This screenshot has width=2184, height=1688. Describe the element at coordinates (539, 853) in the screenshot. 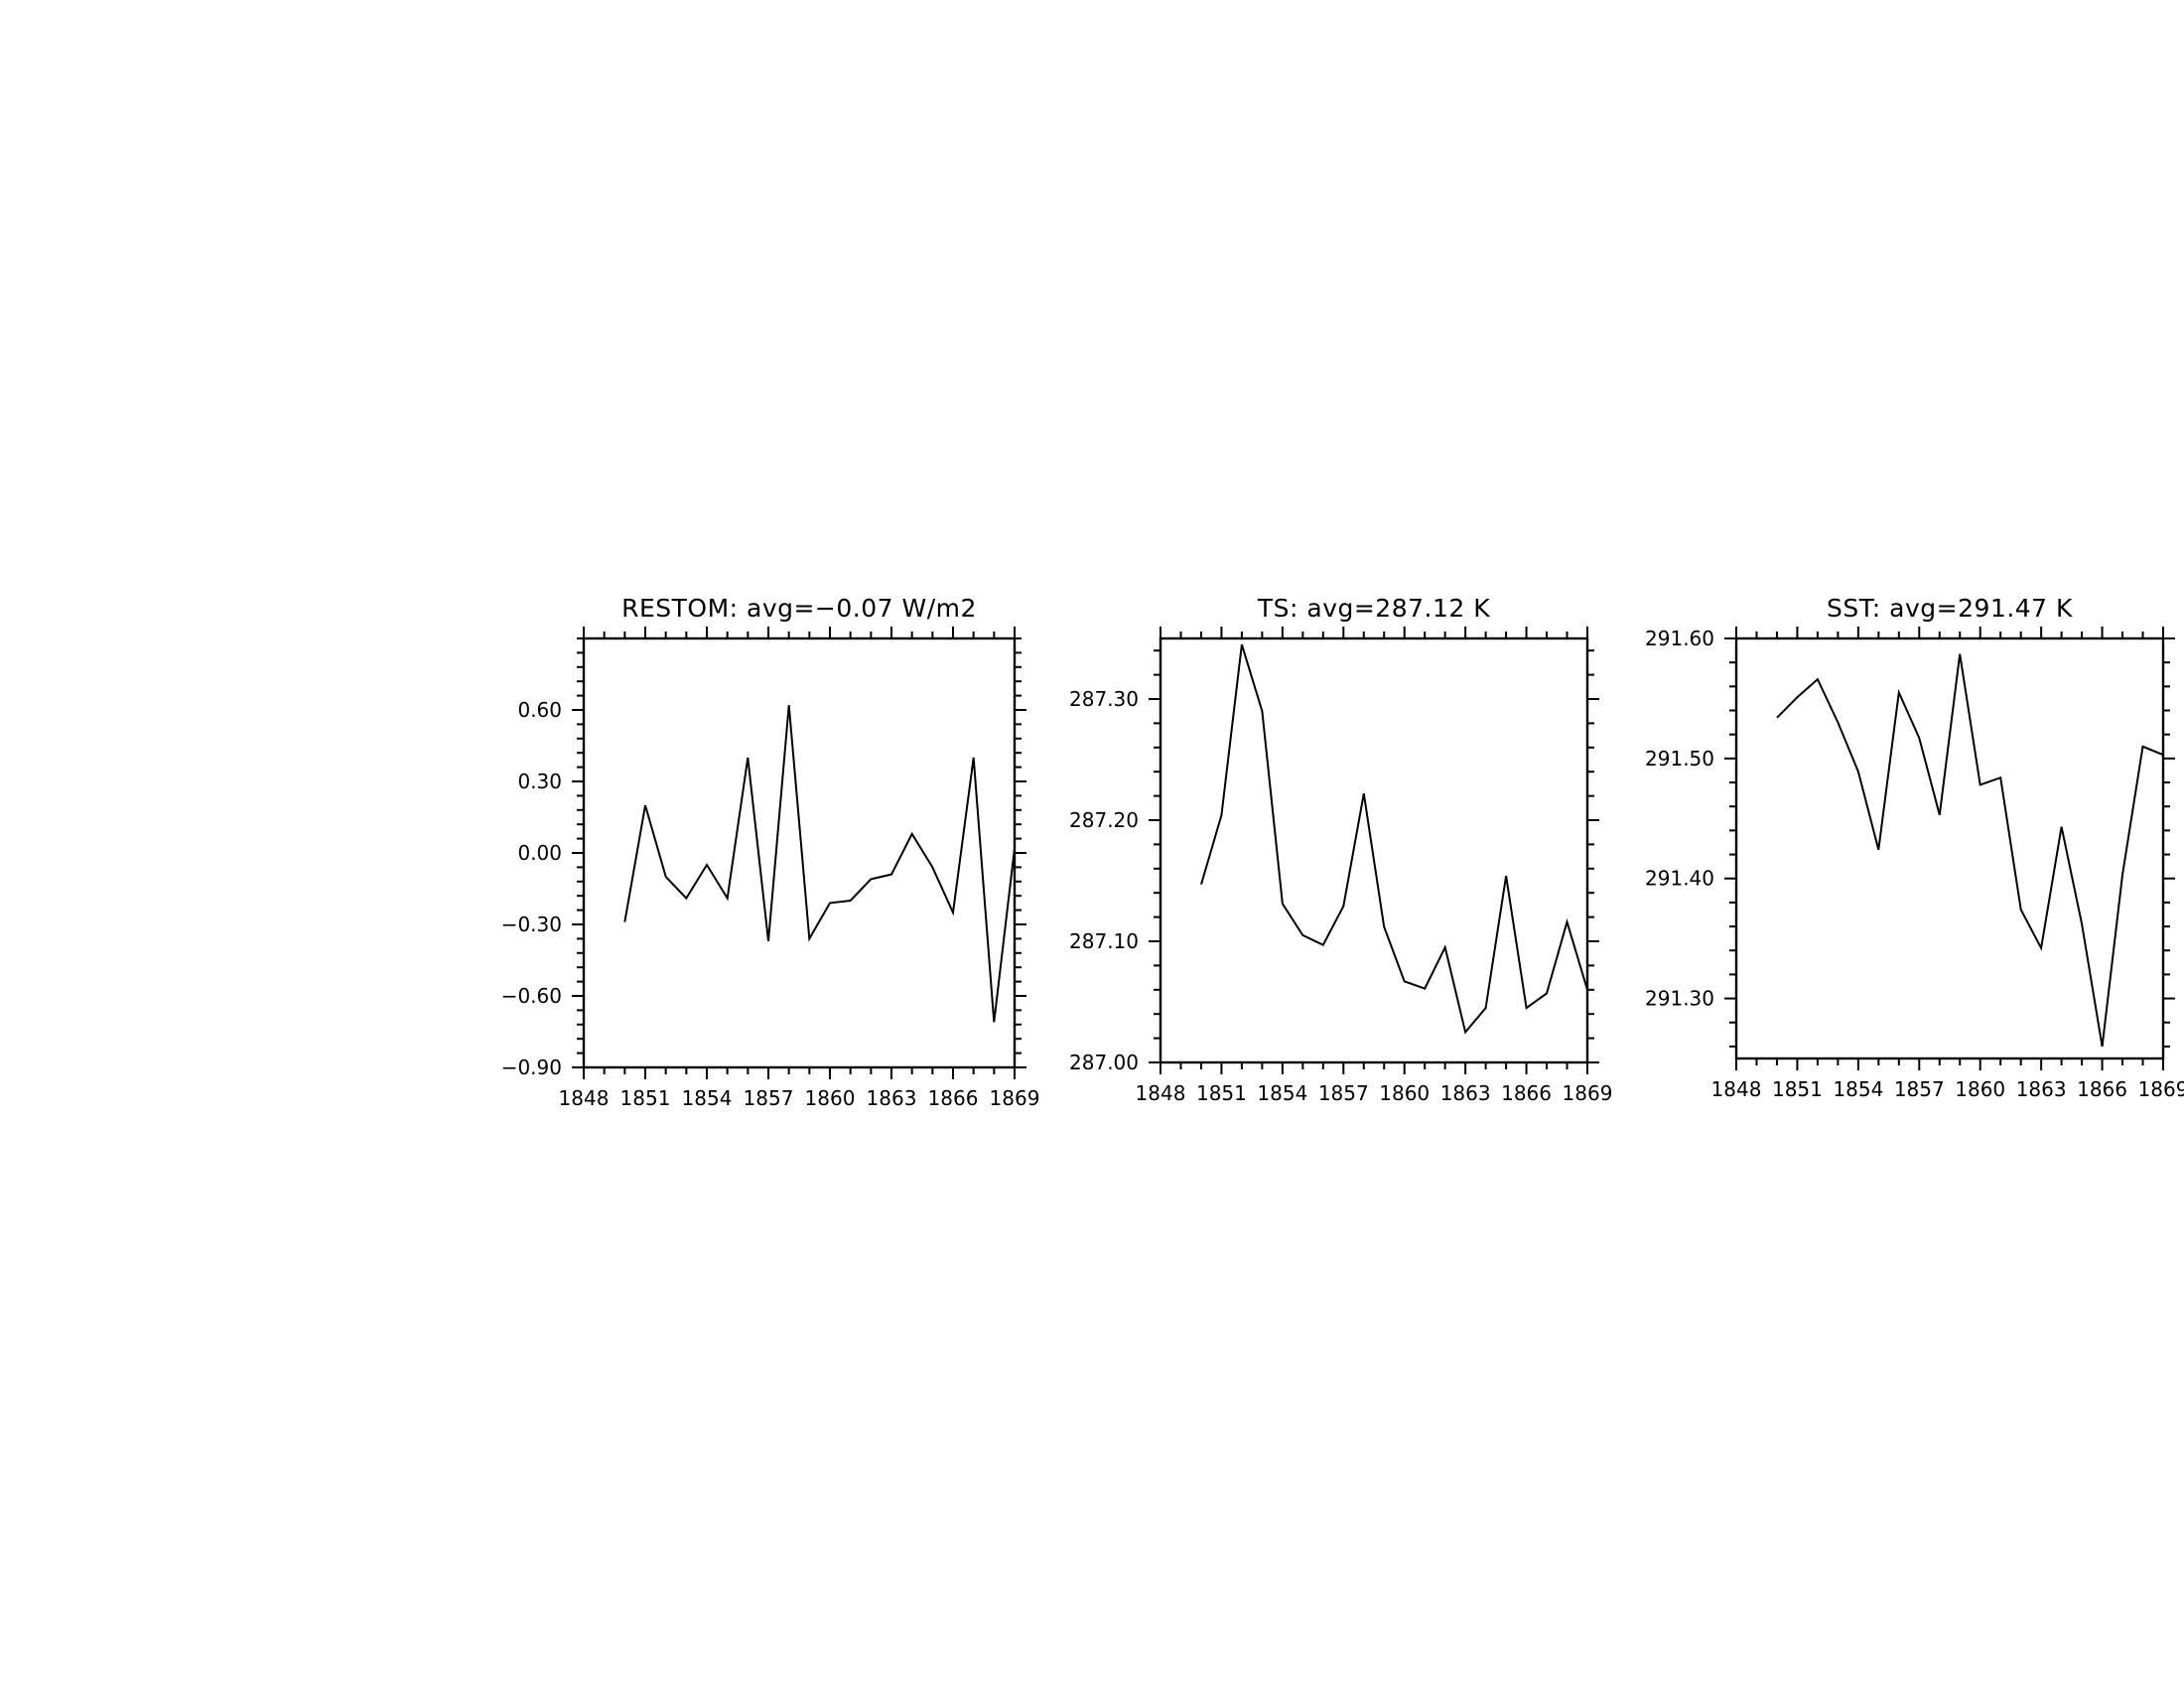

I see `y-tick-label: 0.00` at that location.